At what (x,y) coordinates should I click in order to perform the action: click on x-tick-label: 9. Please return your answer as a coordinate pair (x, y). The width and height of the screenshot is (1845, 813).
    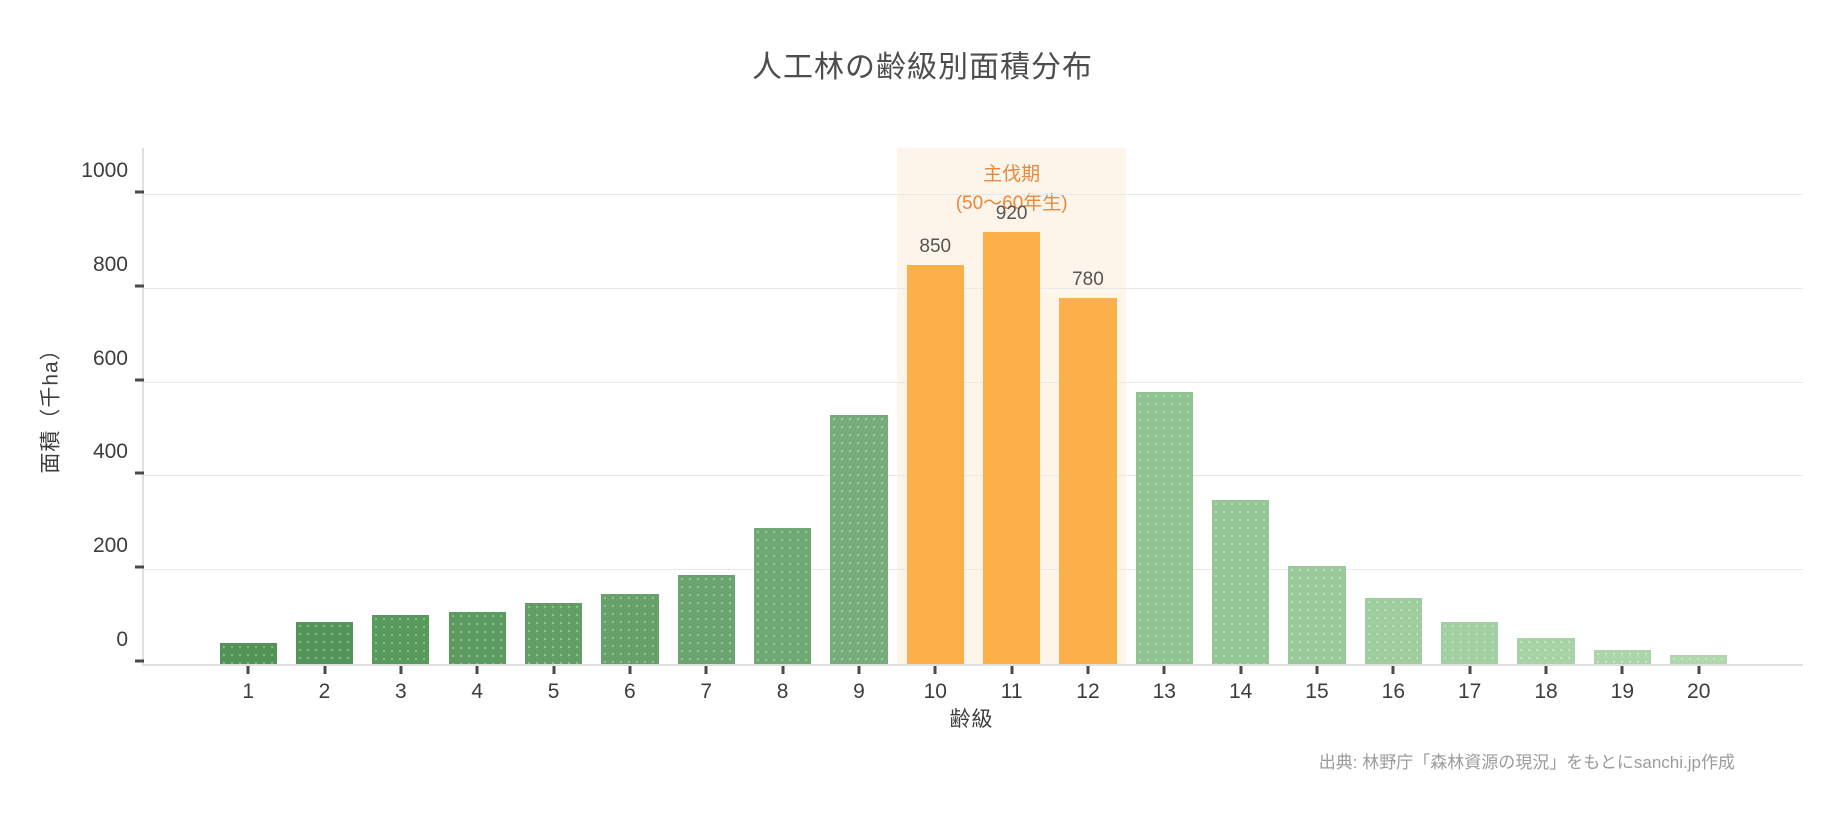
    Looking at the image, I should click on (859, 691).